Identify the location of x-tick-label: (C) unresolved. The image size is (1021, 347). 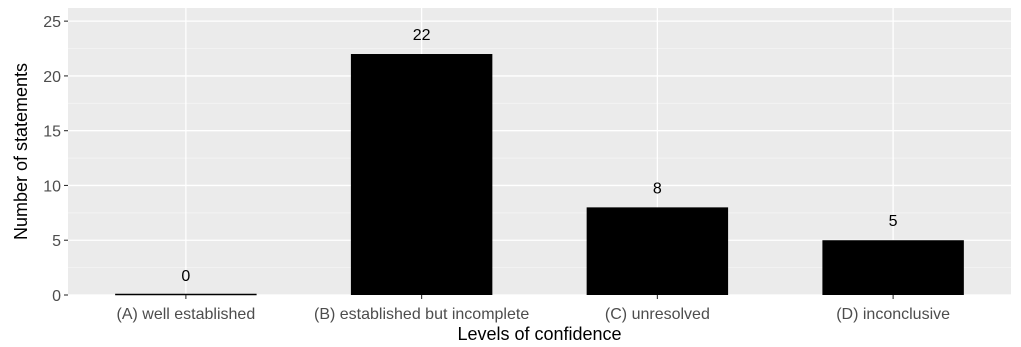
(657, 314).